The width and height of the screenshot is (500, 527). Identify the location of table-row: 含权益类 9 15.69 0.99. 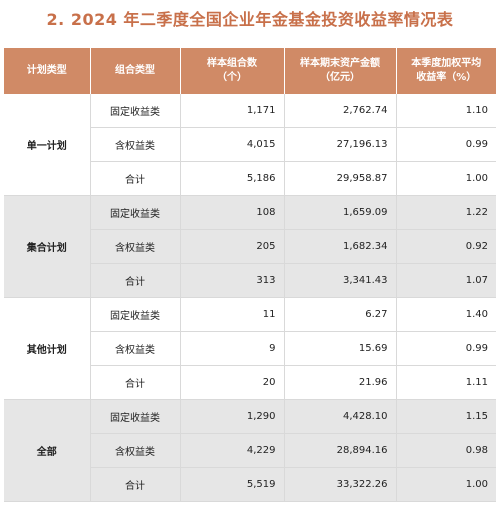
(250, 348).